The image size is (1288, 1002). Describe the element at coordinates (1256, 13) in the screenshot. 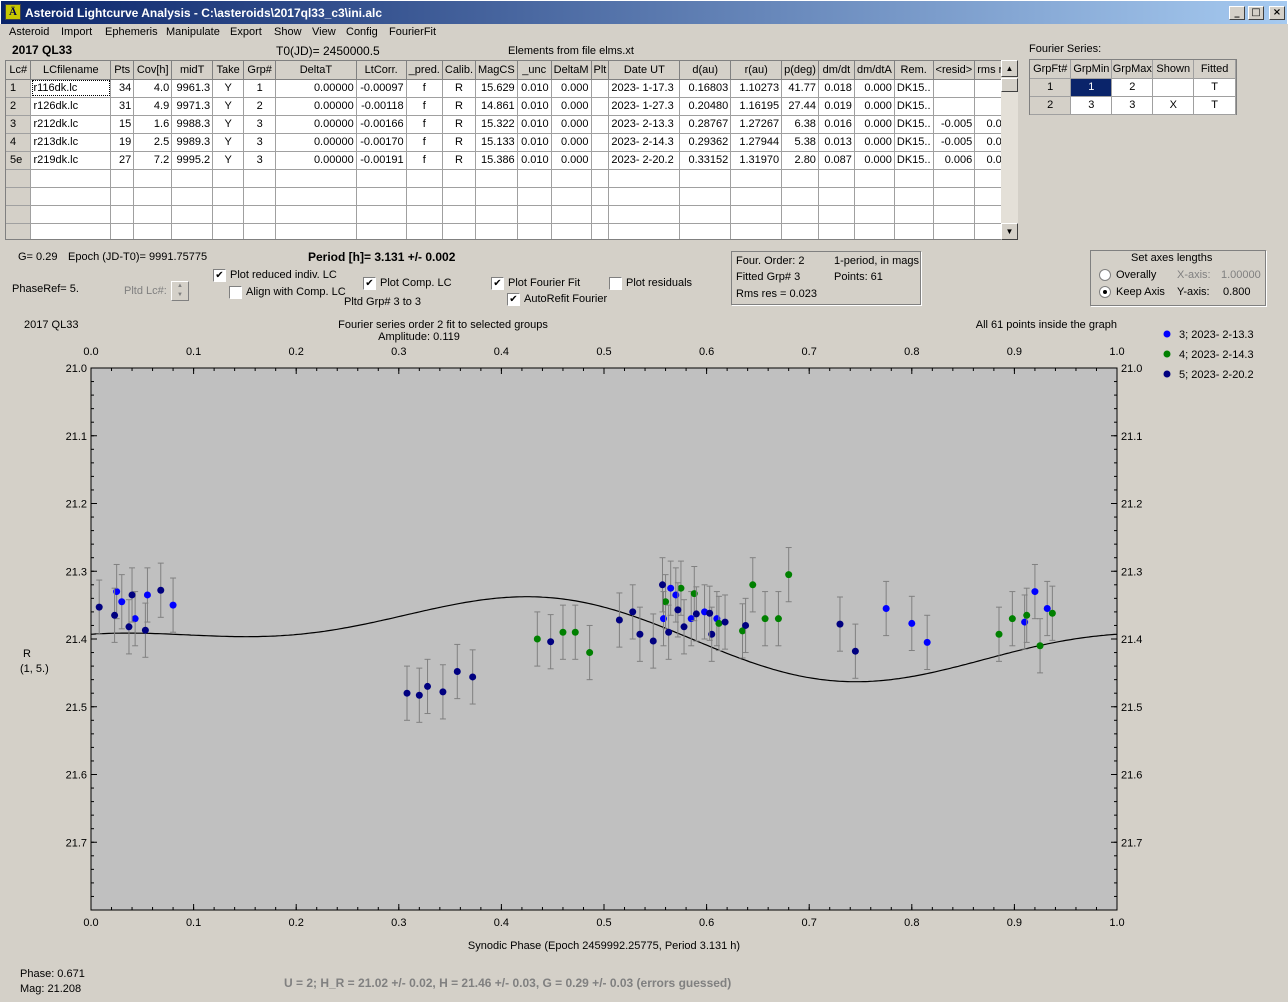

I see `maximize-button: □` at that location.